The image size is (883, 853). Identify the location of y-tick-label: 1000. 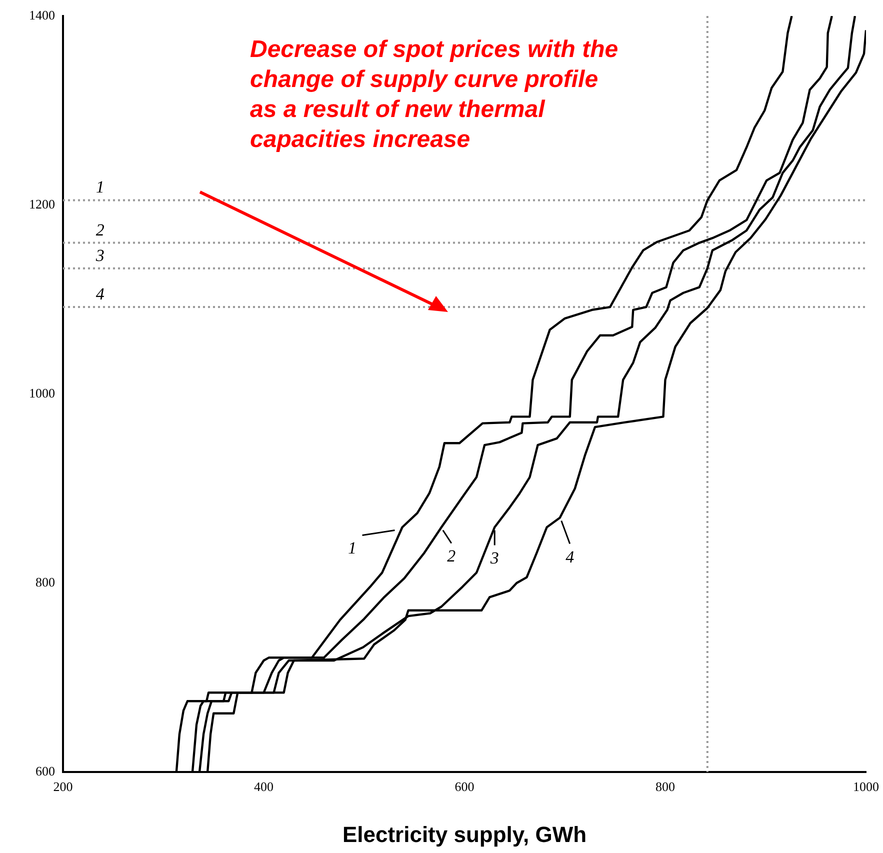
(42, 392).